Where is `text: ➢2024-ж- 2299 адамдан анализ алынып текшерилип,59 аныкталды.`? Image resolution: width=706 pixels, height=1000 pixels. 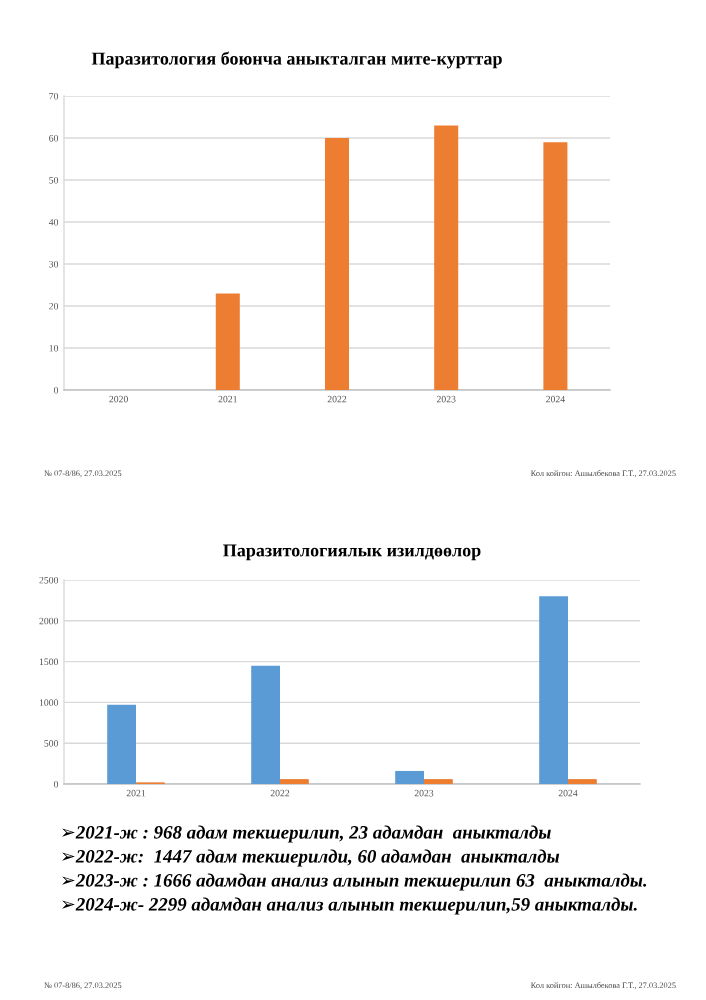
text: ➢2024-ж- 2299 адамдан анализ алынып текшерилип,59 аныкталды. is located at coordinates (349, 906).